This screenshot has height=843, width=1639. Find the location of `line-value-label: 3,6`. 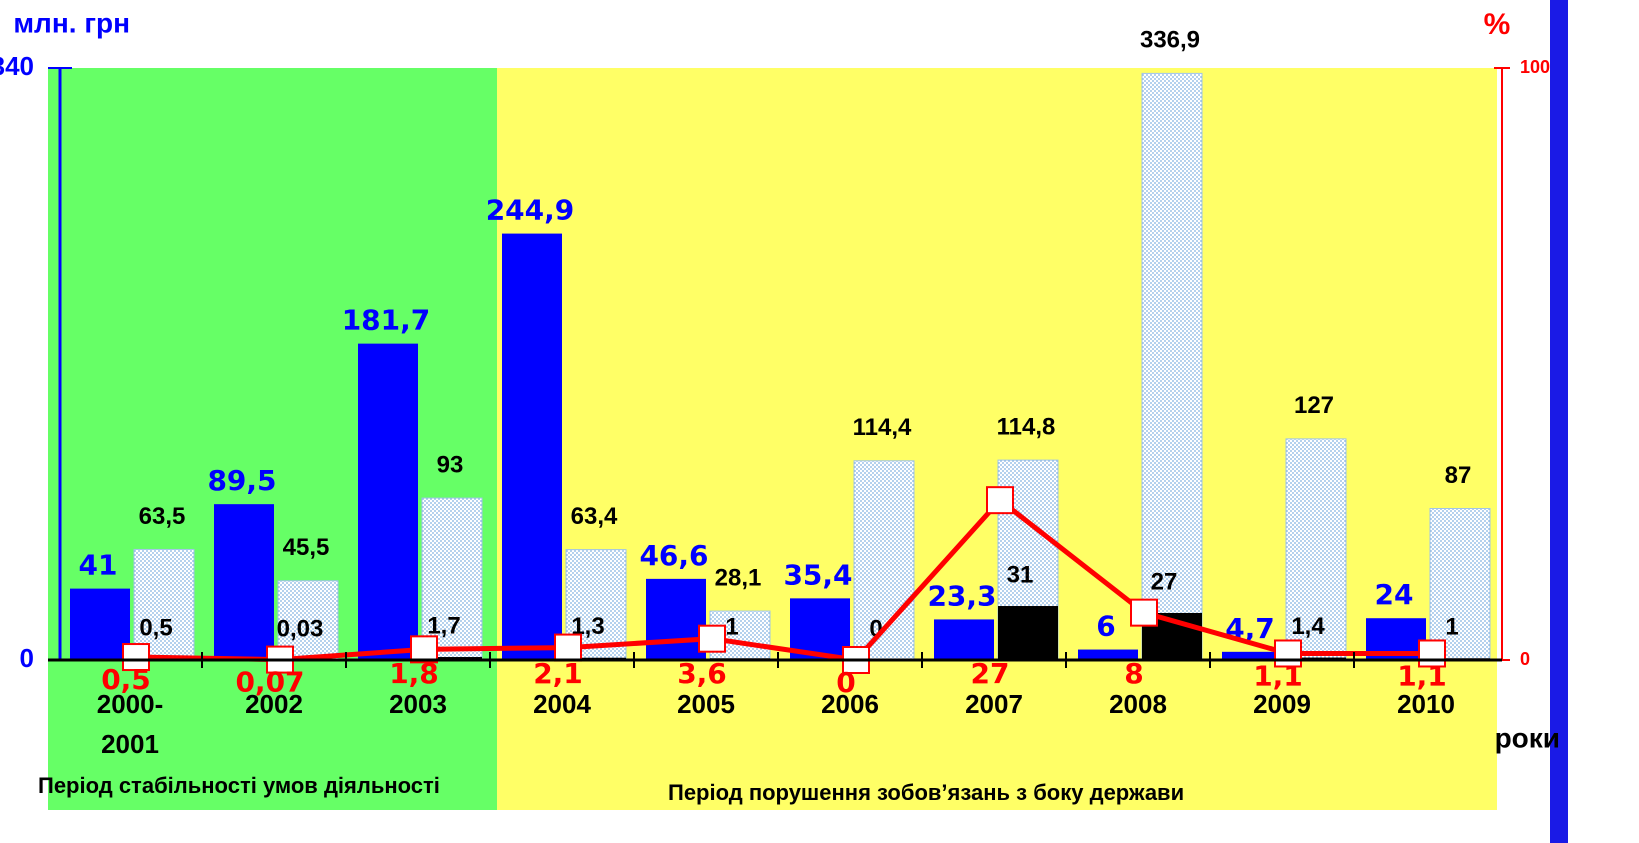

line-value-label: 3,6 is located at coordinates (702, 673).